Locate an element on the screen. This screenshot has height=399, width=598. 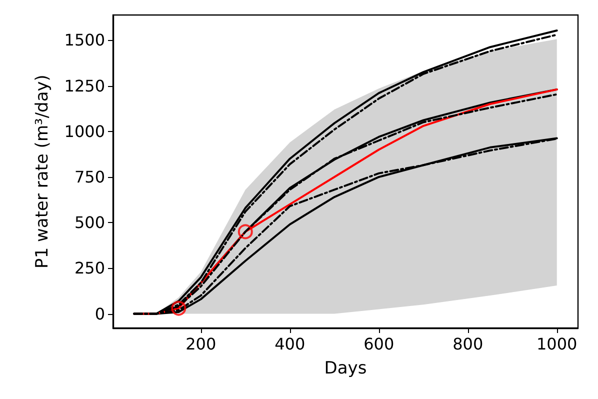
y-axis-title: P1 water rate (m³/day) is located at coordinates (42, 171).